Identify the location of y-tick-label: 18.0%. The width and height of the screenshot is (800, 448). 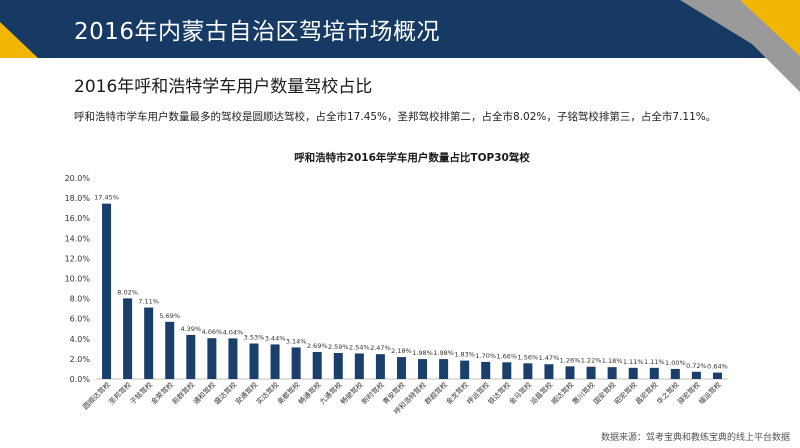
(78, 198).